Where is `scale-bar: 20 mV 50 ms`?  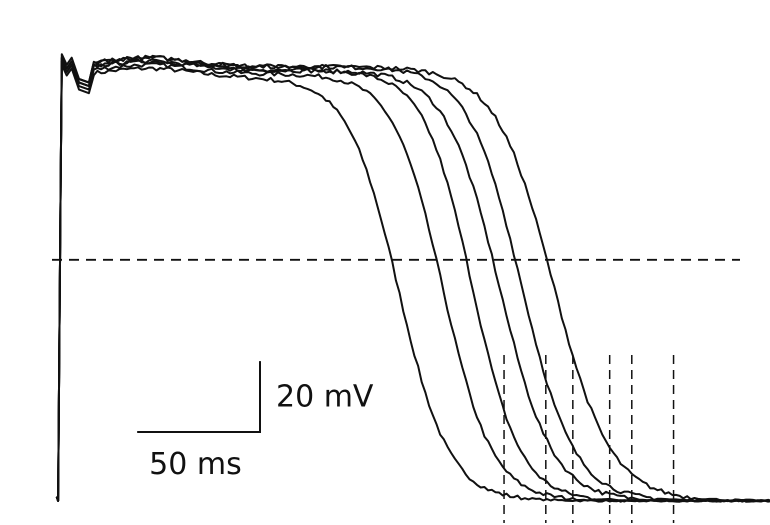
scale-bar: 20 mV 50 ms is located at coordinates (255, 421).